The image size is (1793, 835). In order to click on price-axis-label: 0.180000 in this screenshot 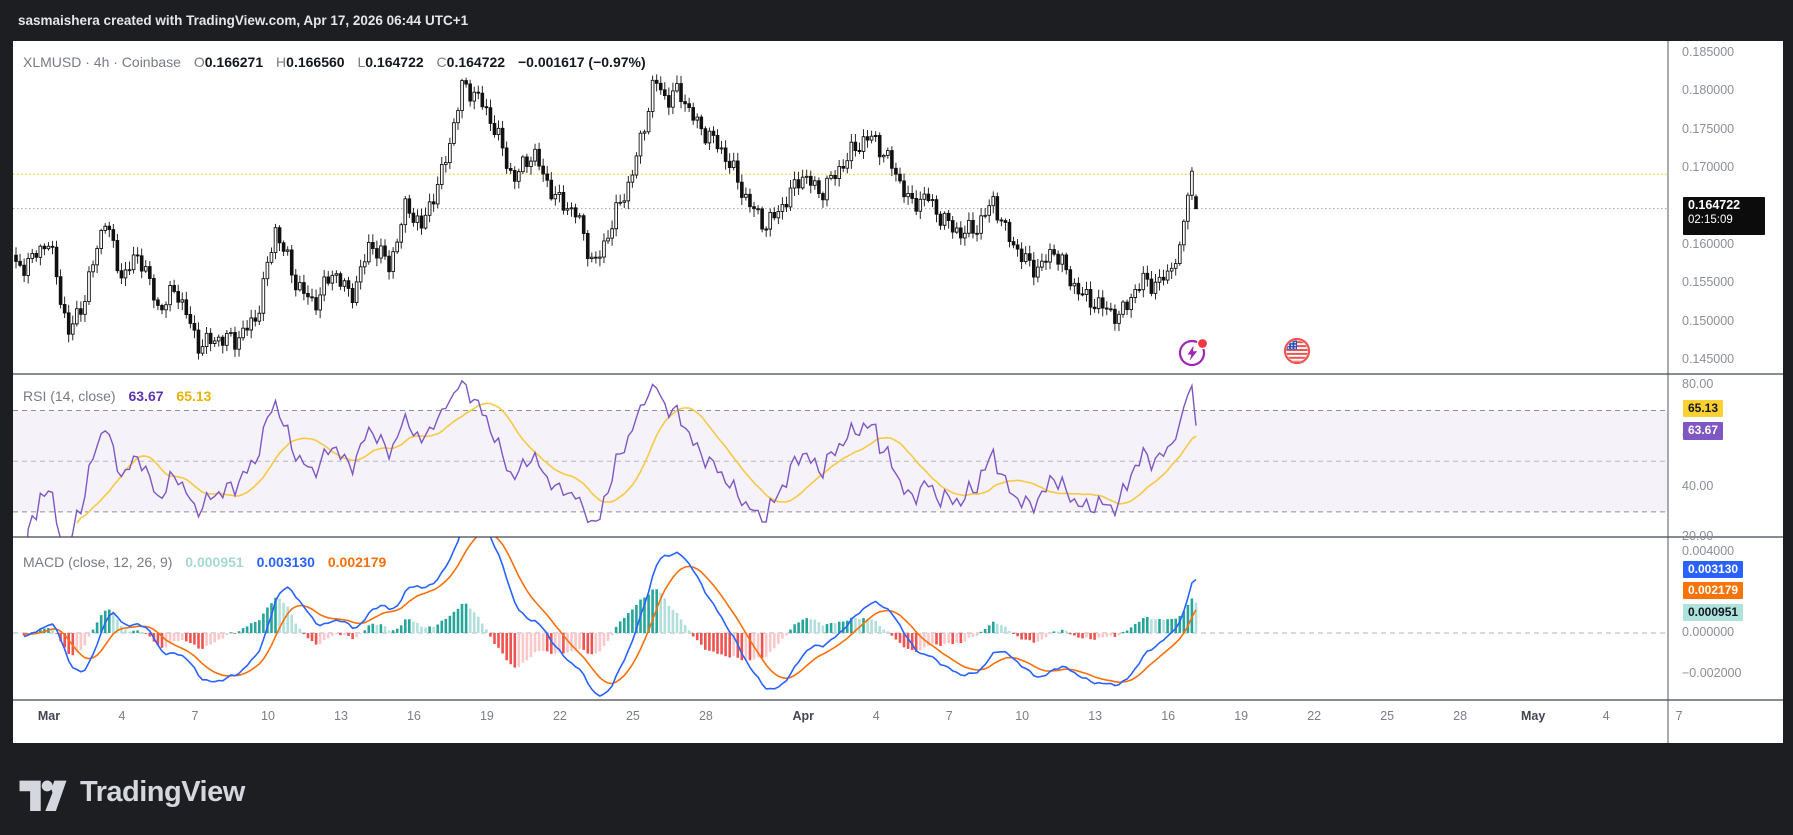, I will do `click(1708, 90)`.